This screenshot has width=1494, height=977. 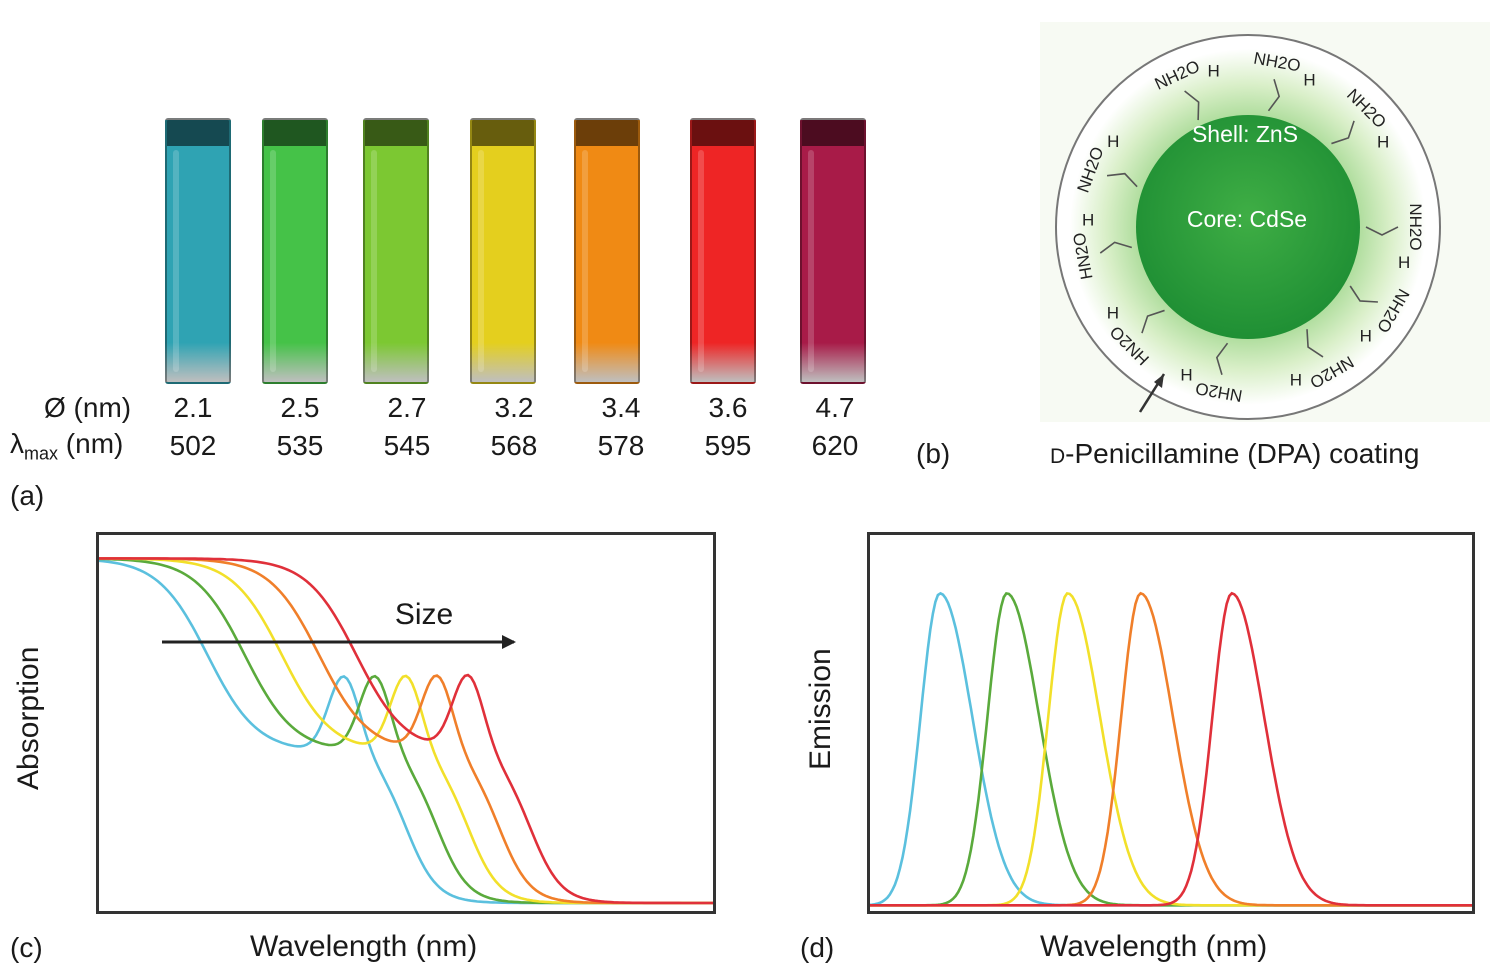 I want to click on absorption-series-group, so click(x=406, y=731).